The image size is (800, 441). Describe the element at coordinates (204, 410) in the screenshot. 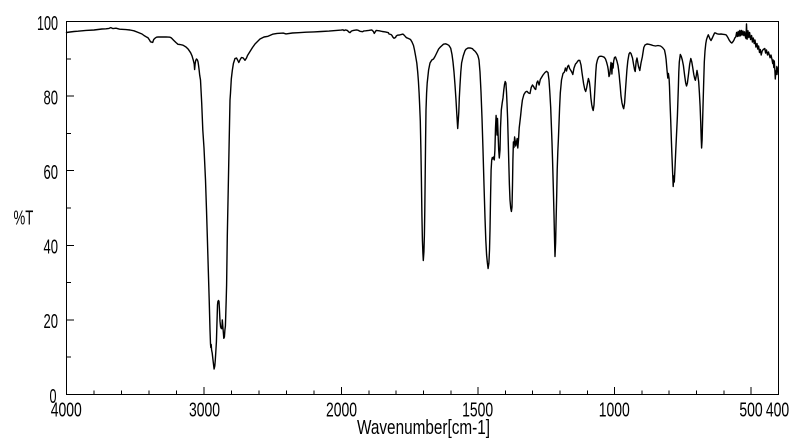

I see `svg-text: 3000` at that location.